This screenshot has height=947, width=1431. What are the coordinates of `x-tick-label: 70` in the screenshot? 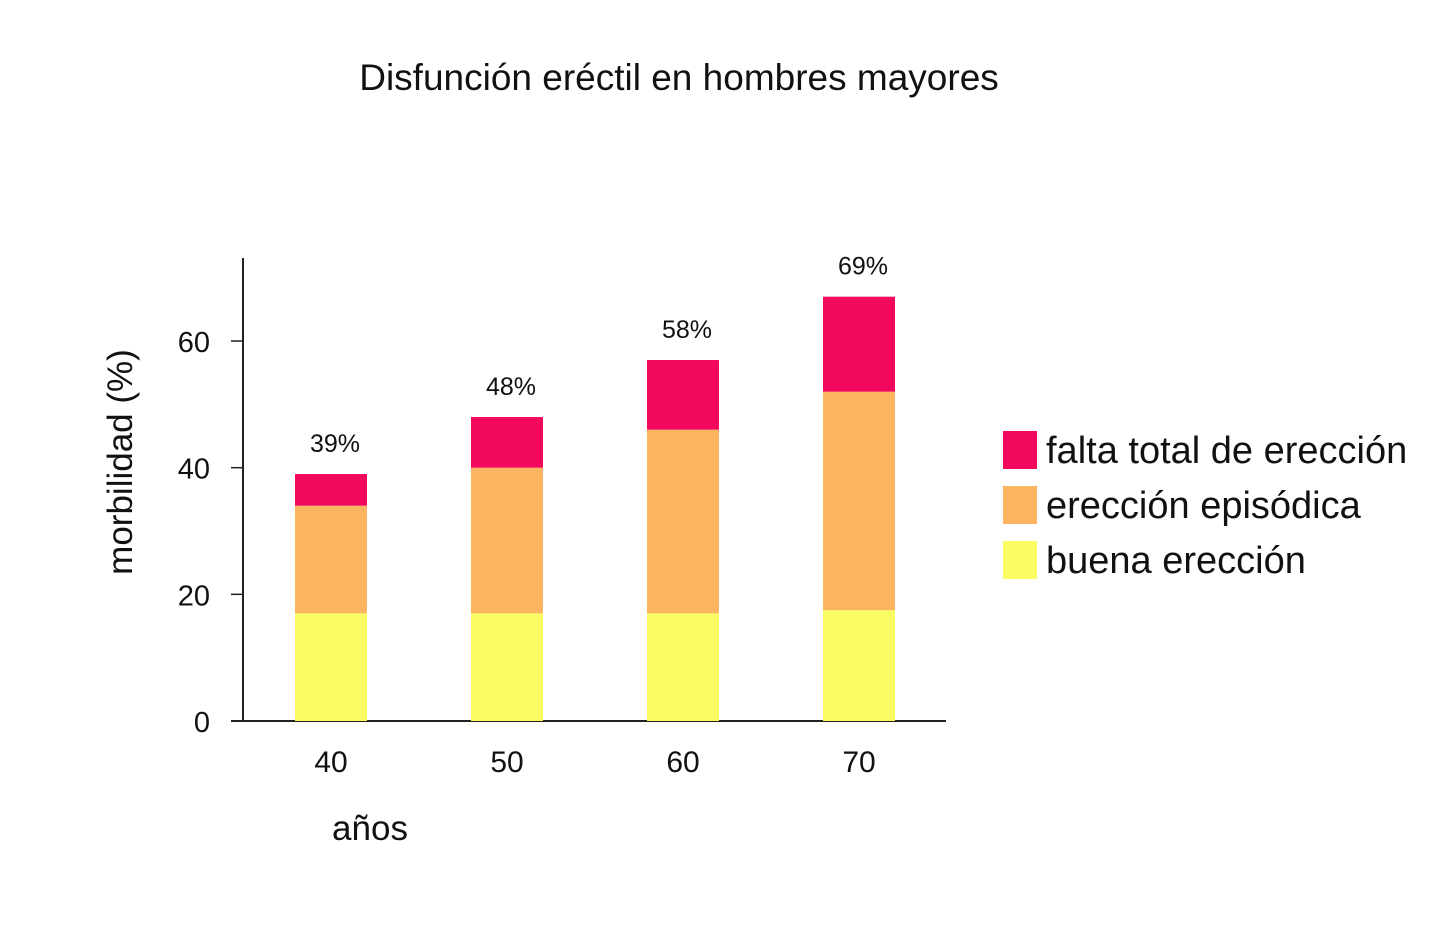 It's located at (858, 762).